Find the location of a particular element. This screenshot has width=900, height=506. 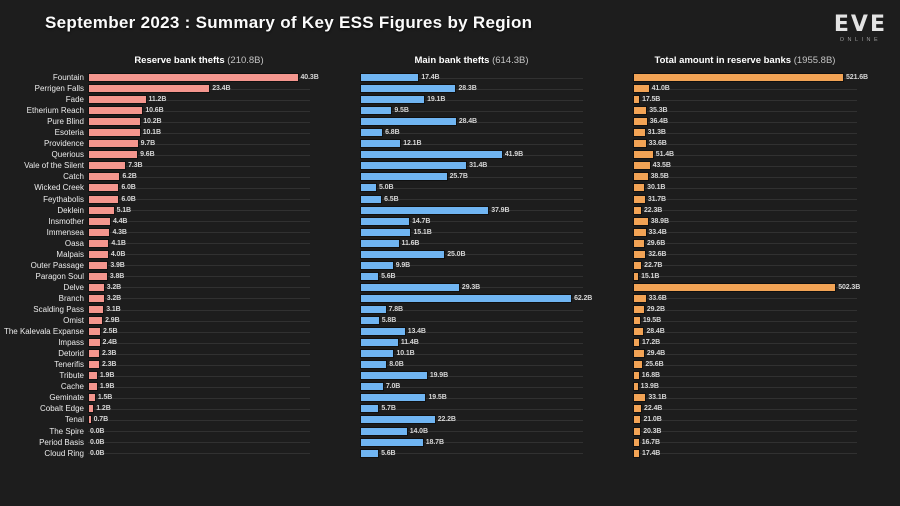

main-thefts-value-label: 31.4B is located at coordinates (478, 166).